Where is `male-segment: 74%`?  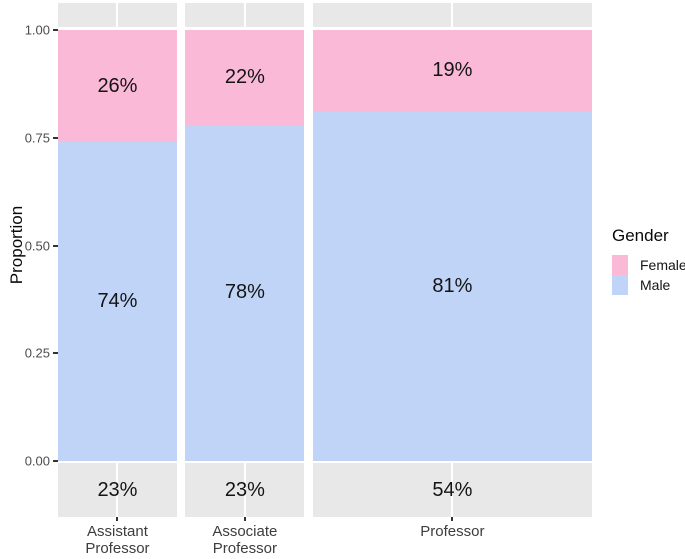
male-segment: 74% is located at coordinates (117, 301).